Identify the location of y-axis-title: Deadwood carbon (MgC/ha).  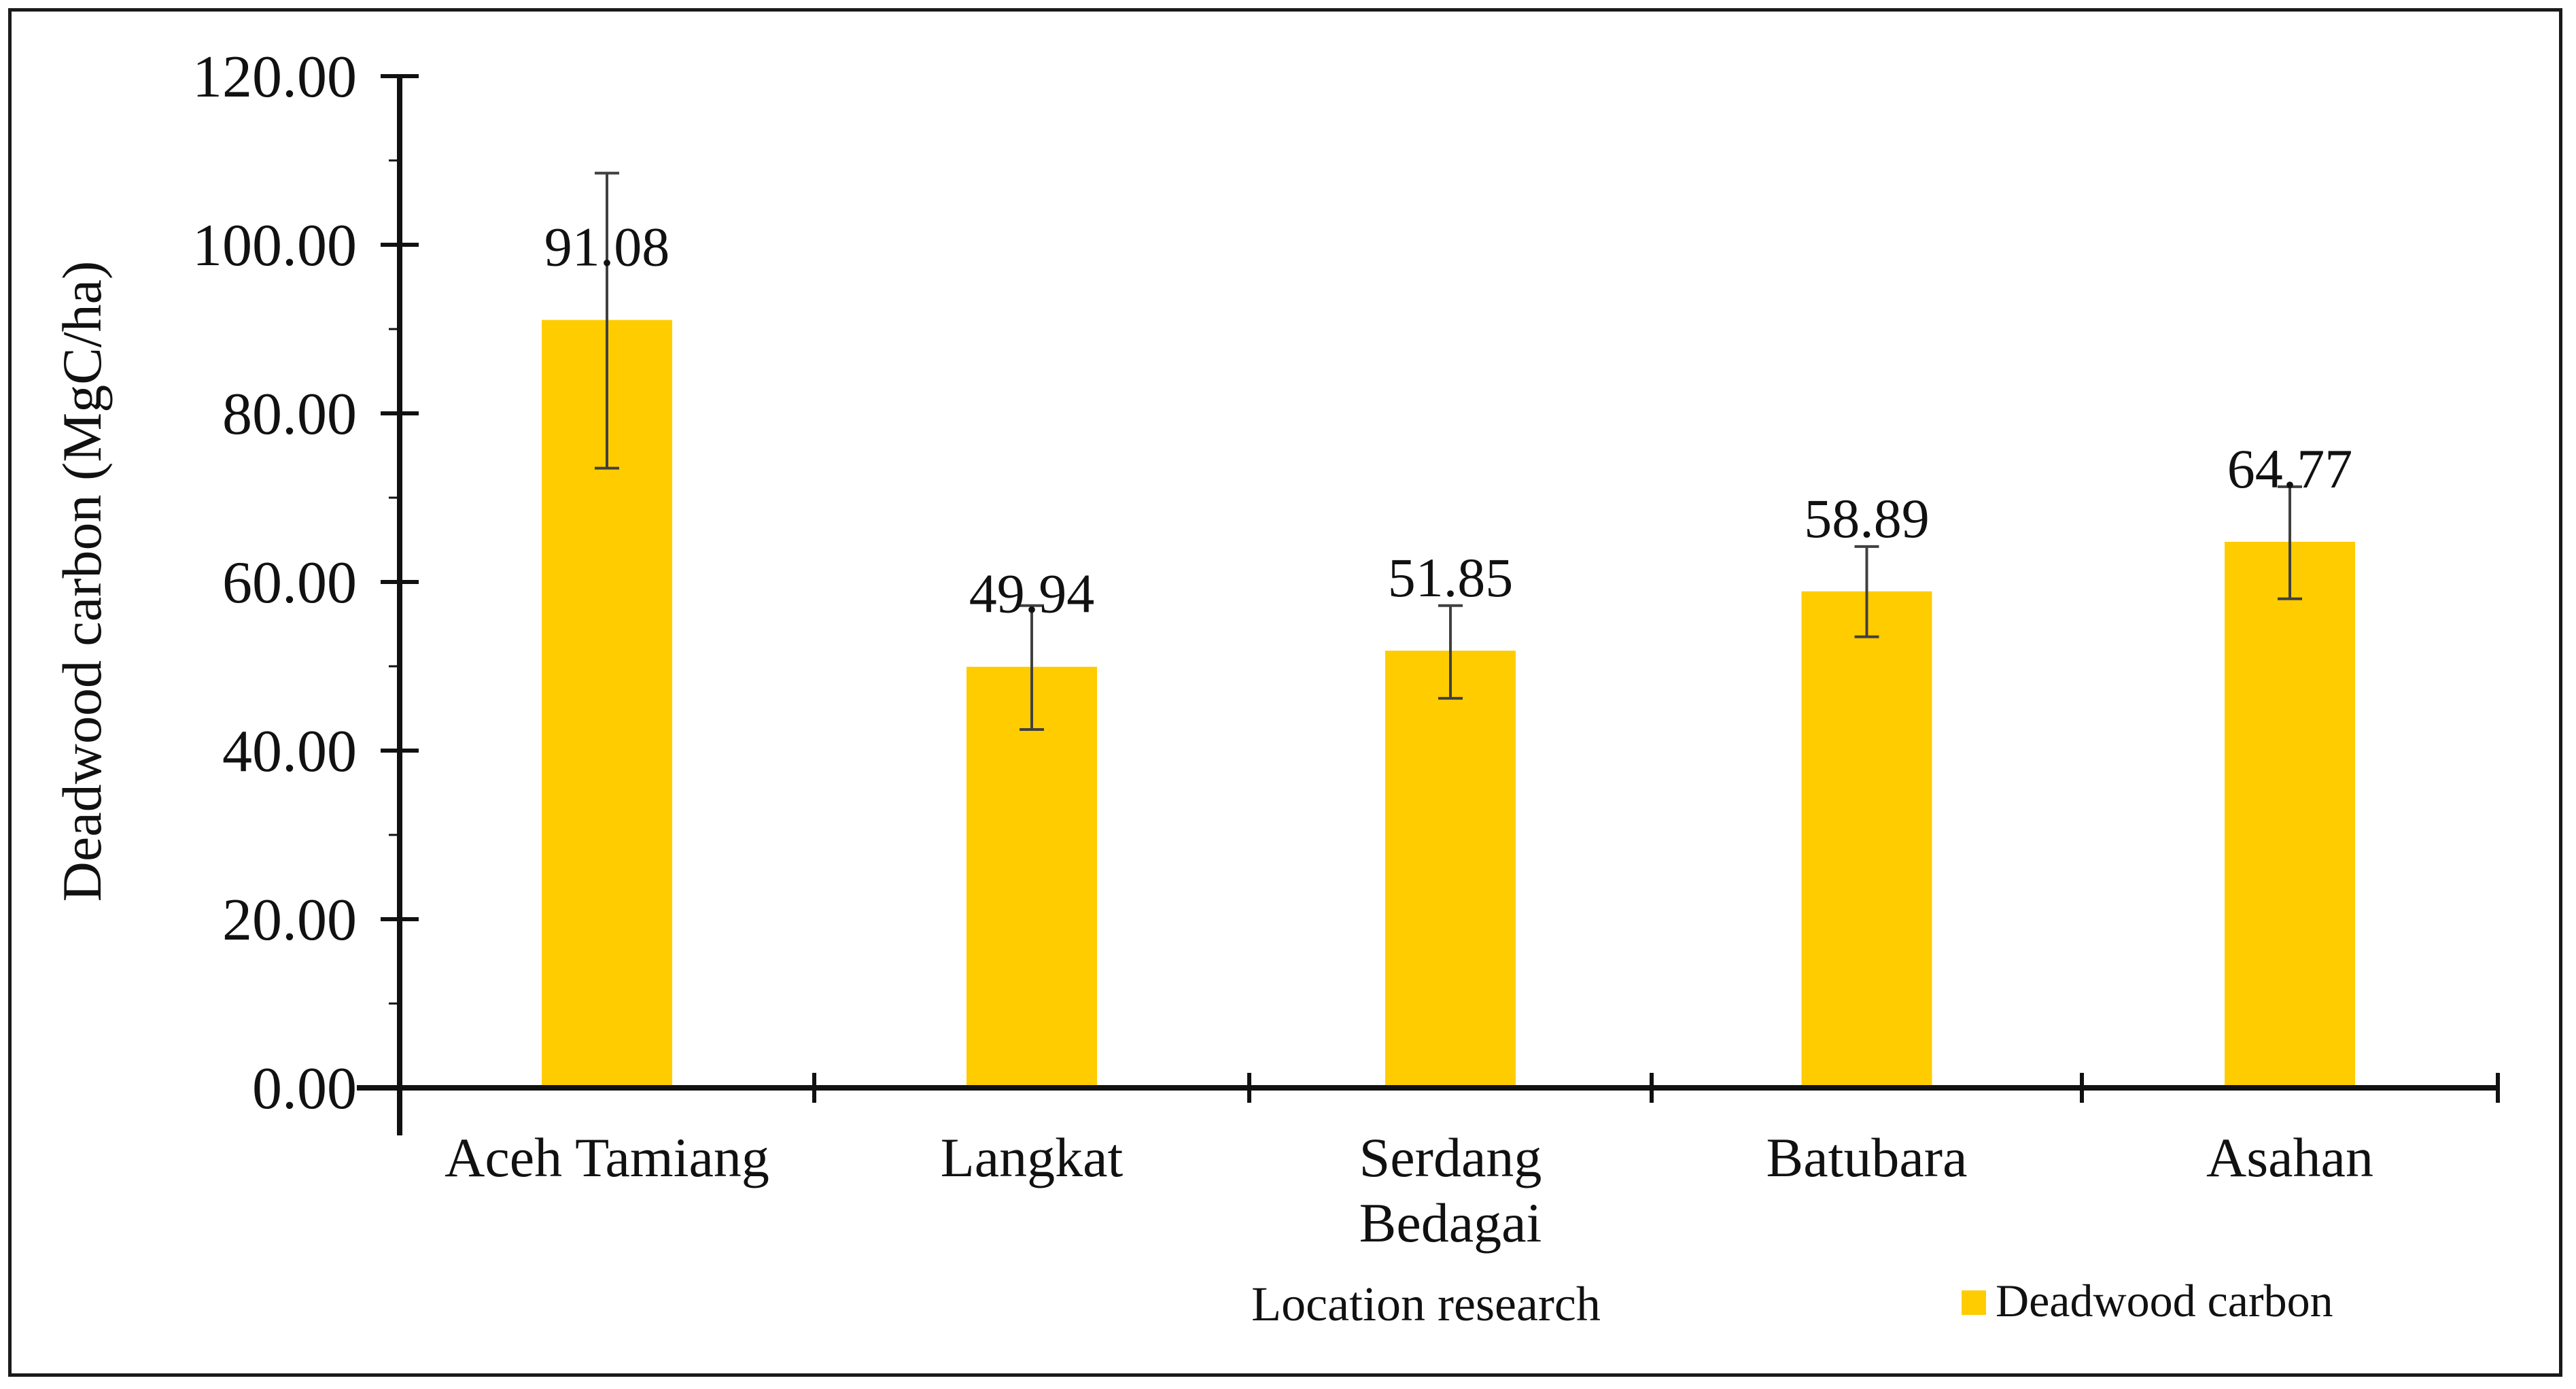
(82, 581).